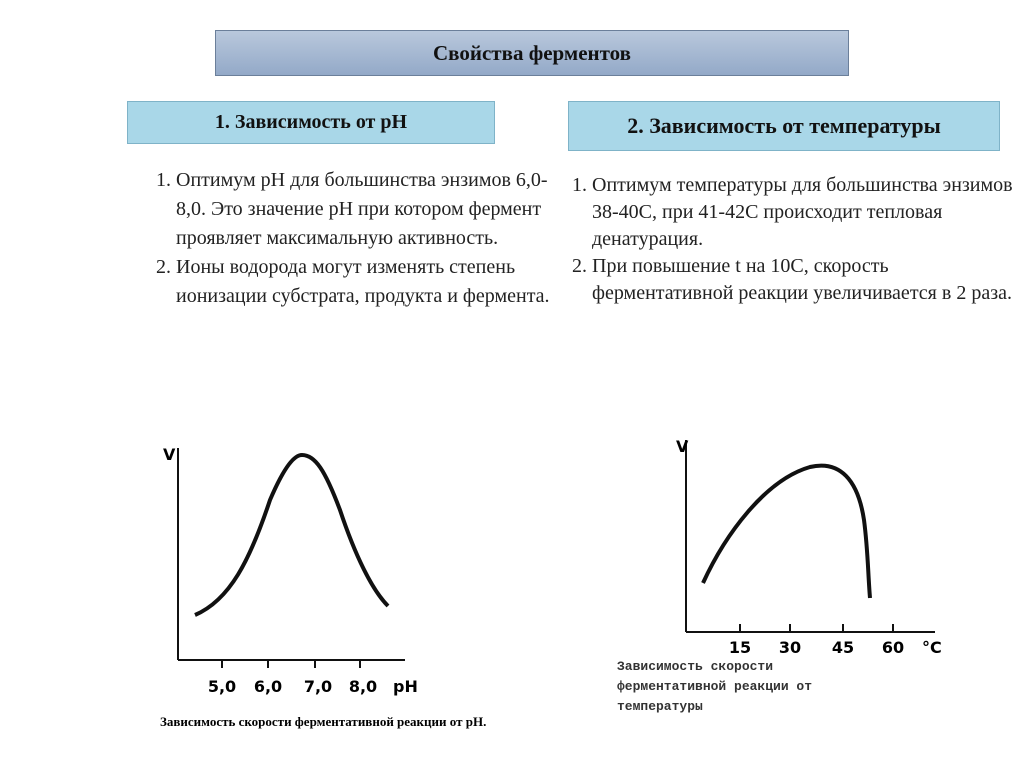 The height and width of the screenshot is (767, 1024). I want to click on temp-figure, so click(810, 536).